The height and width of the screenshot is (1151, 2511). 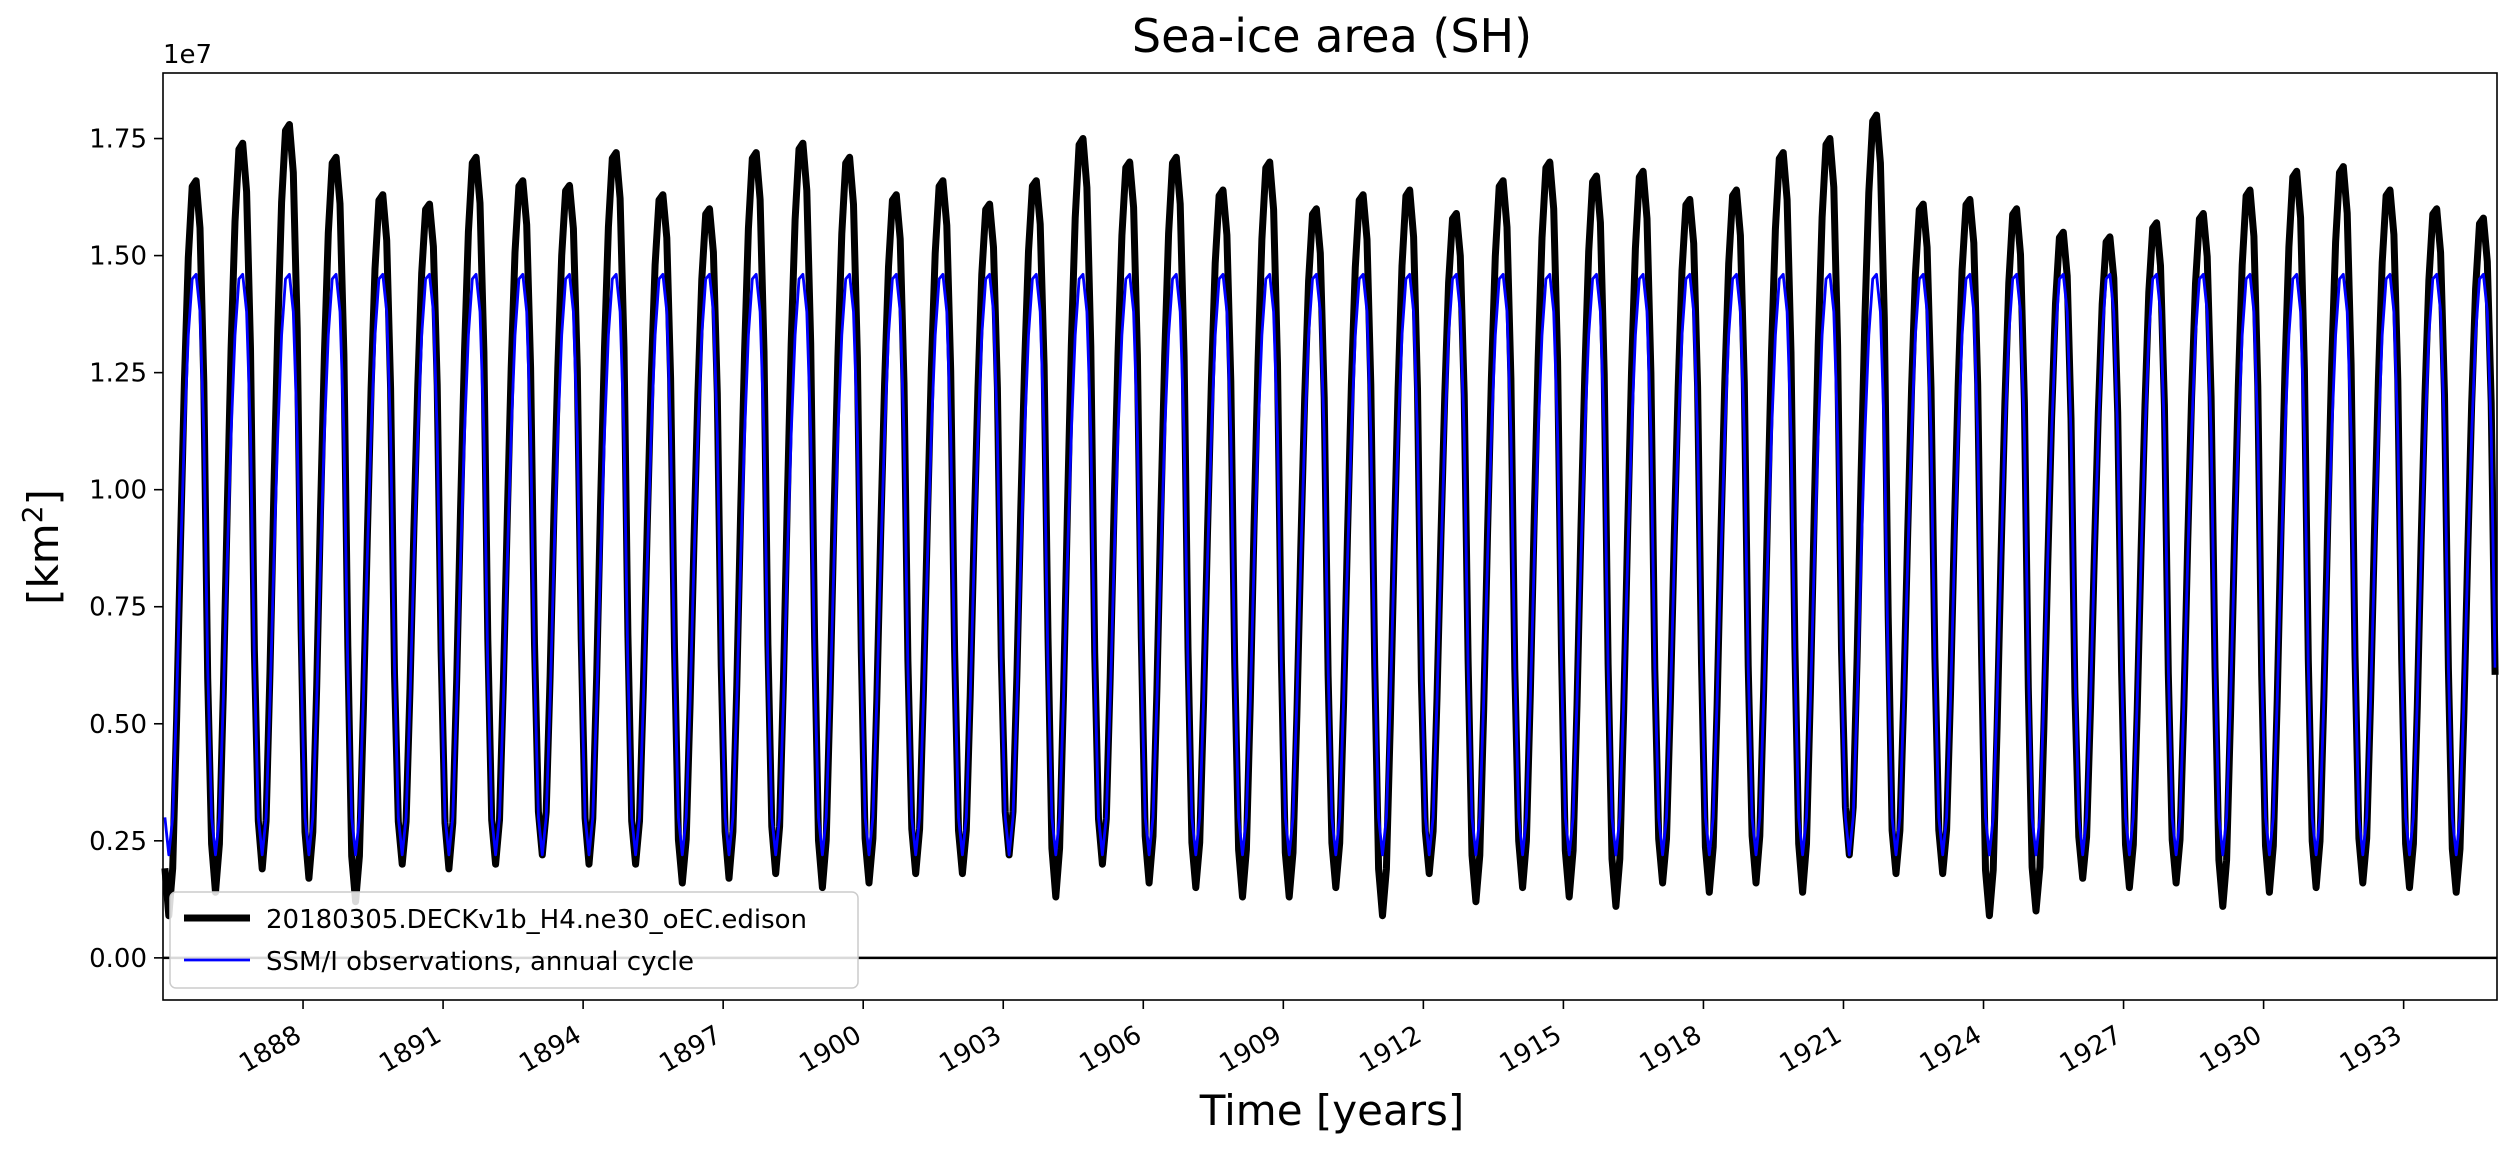 I want to click on x-tick-label: 1924, so click(x=1951, y=1049).